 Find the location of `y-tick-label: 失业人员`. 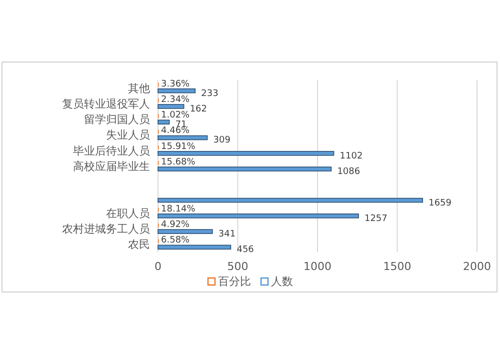

y-tick-label: 失业人员 is located at coordinates (128, 135).